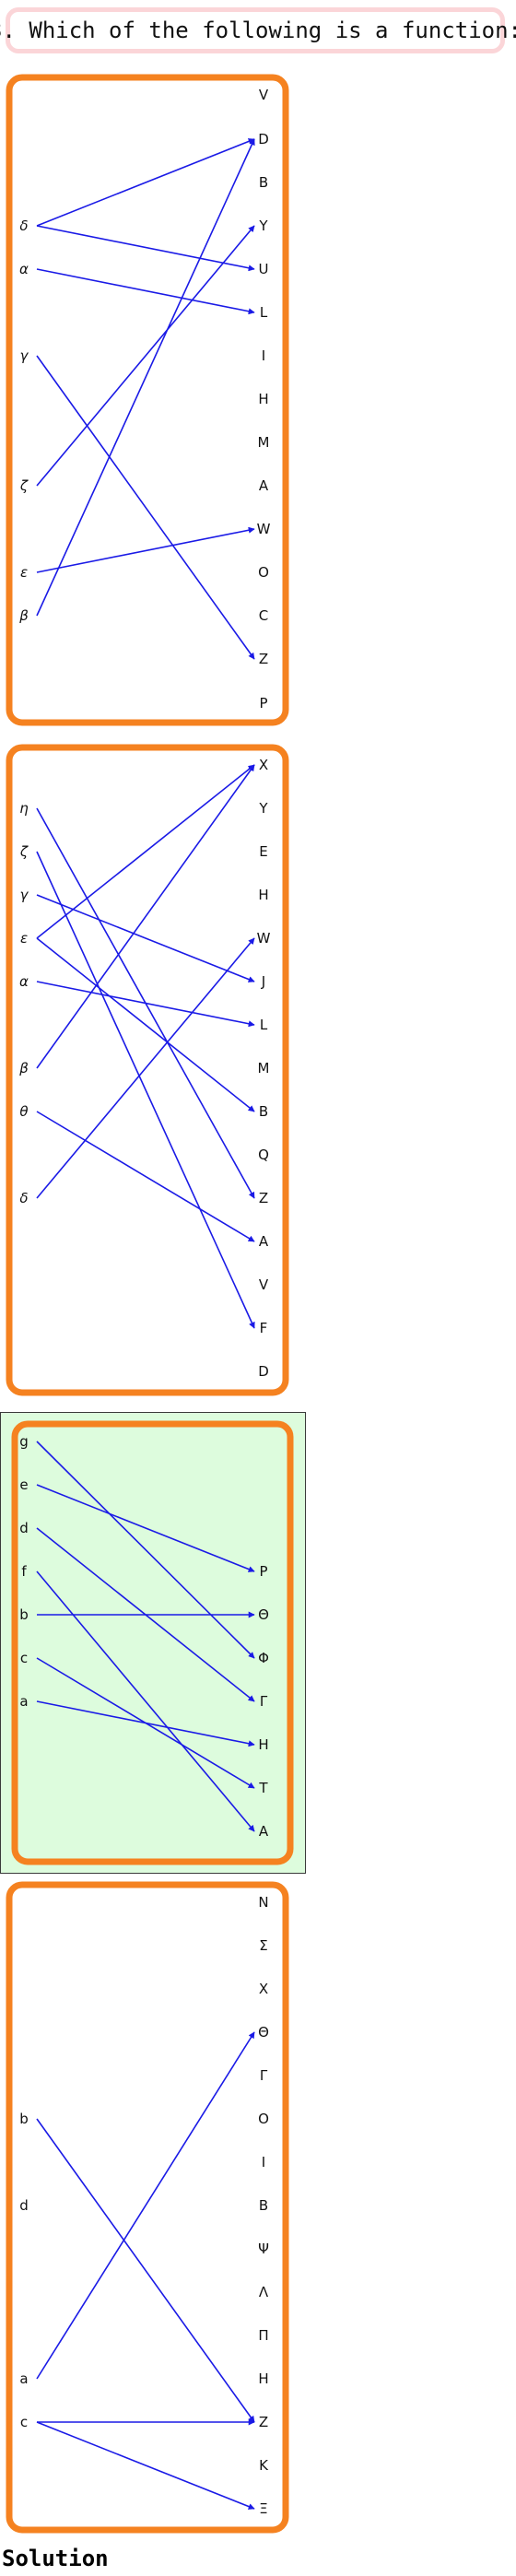 This screenshot has height=2576, width=516. Describe the element at coordinates (24, 1571) in the screenshot. I see `domain-label: f` at that location.